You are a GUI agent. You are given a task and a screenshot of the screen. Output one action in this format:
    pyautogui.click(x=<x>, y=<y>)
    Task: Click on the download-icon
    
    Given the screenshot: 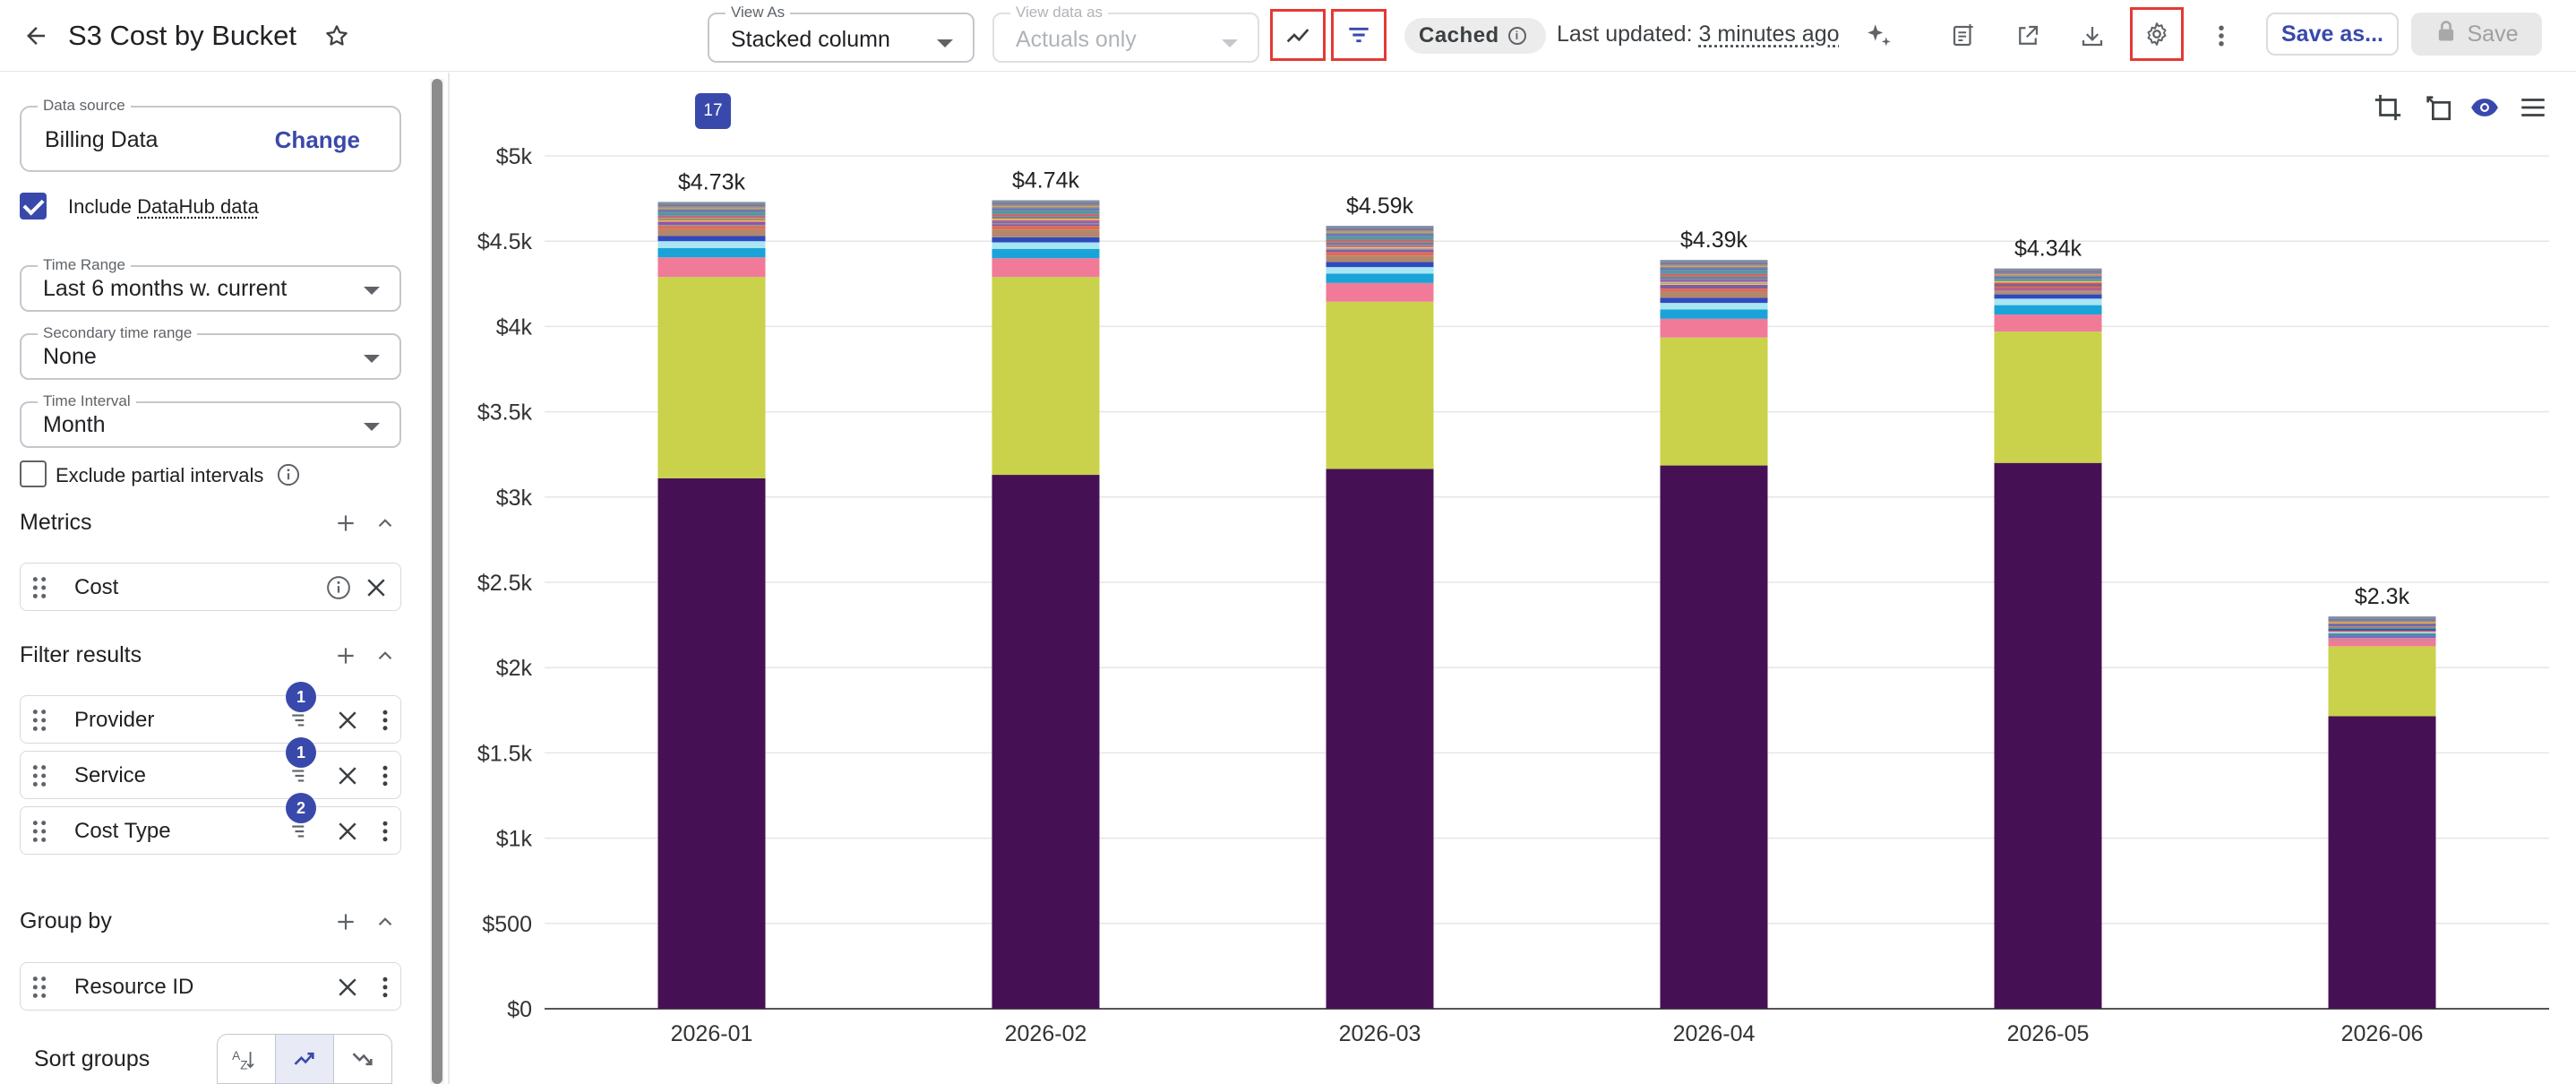 What is the action you would take?
    pyautogui.click(x=2092, y=36)
    